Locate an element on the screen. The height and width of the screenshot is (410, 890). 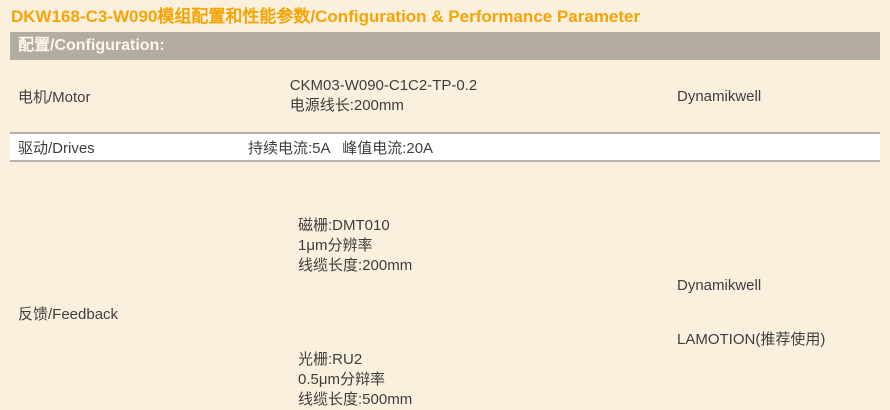
row-label: 驱动/Drives is located at coordinates (56, 148).